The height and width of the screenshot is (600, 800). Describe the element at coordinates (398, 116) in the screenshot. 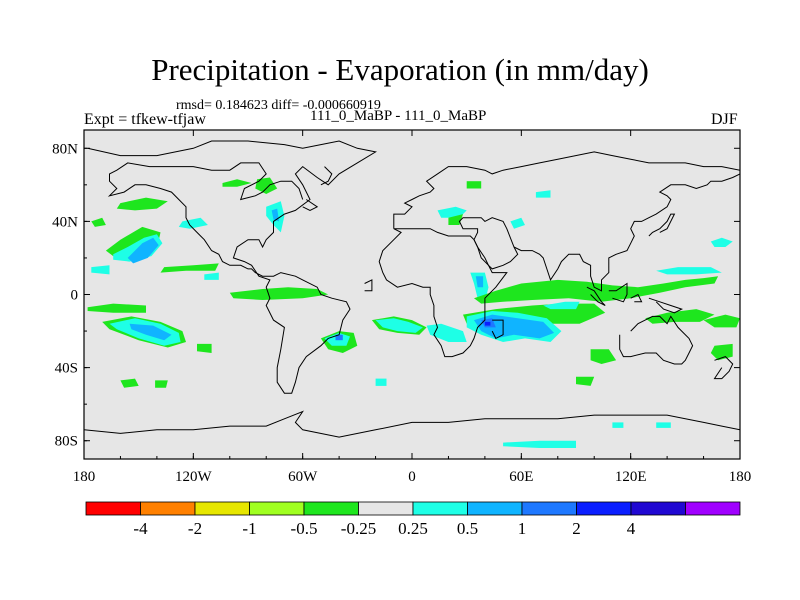

I see `run-label: 111_0_MaBP - 111_0_MaBP` at that location.